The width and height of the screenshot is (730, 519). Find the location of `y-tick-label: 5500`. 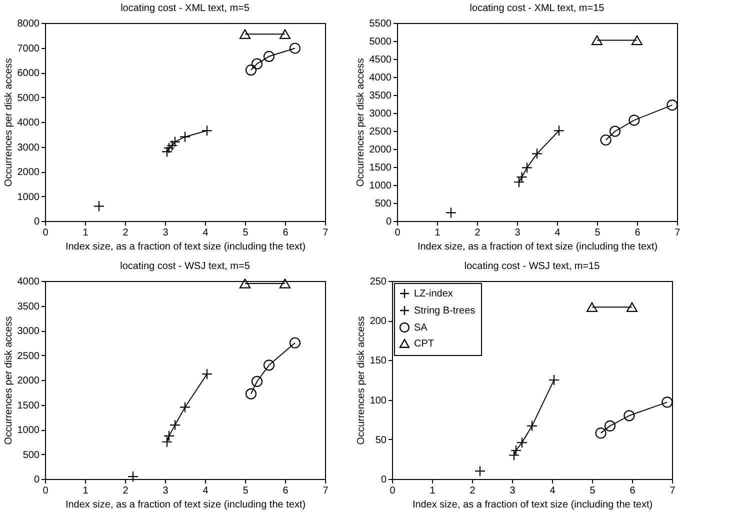

y-tick-label: 5500 is located at coordinates (380, 24).